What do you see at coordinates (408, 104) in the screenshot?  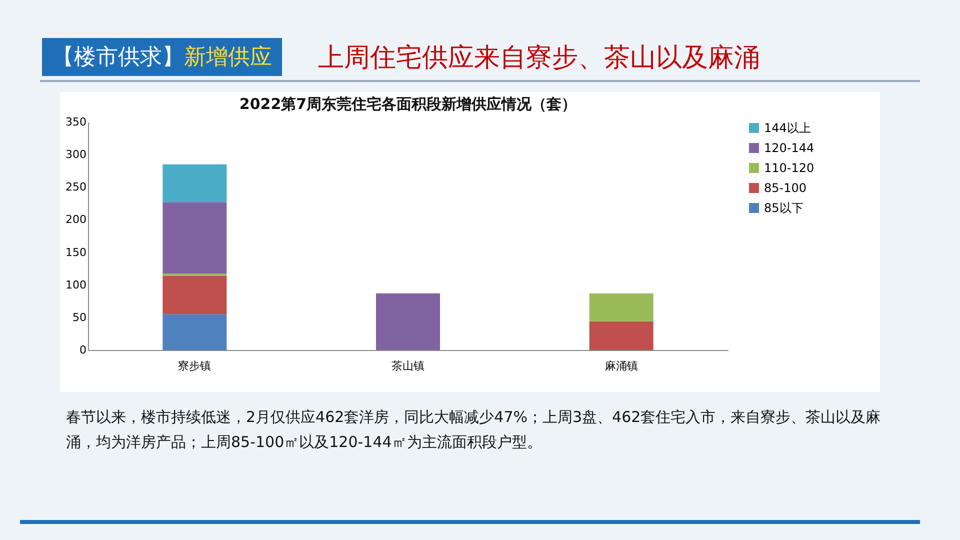 I see `chart-title: 2022第7周东莞住宅各面积段新增供应情况（套）` at bounding box center [408, 104].